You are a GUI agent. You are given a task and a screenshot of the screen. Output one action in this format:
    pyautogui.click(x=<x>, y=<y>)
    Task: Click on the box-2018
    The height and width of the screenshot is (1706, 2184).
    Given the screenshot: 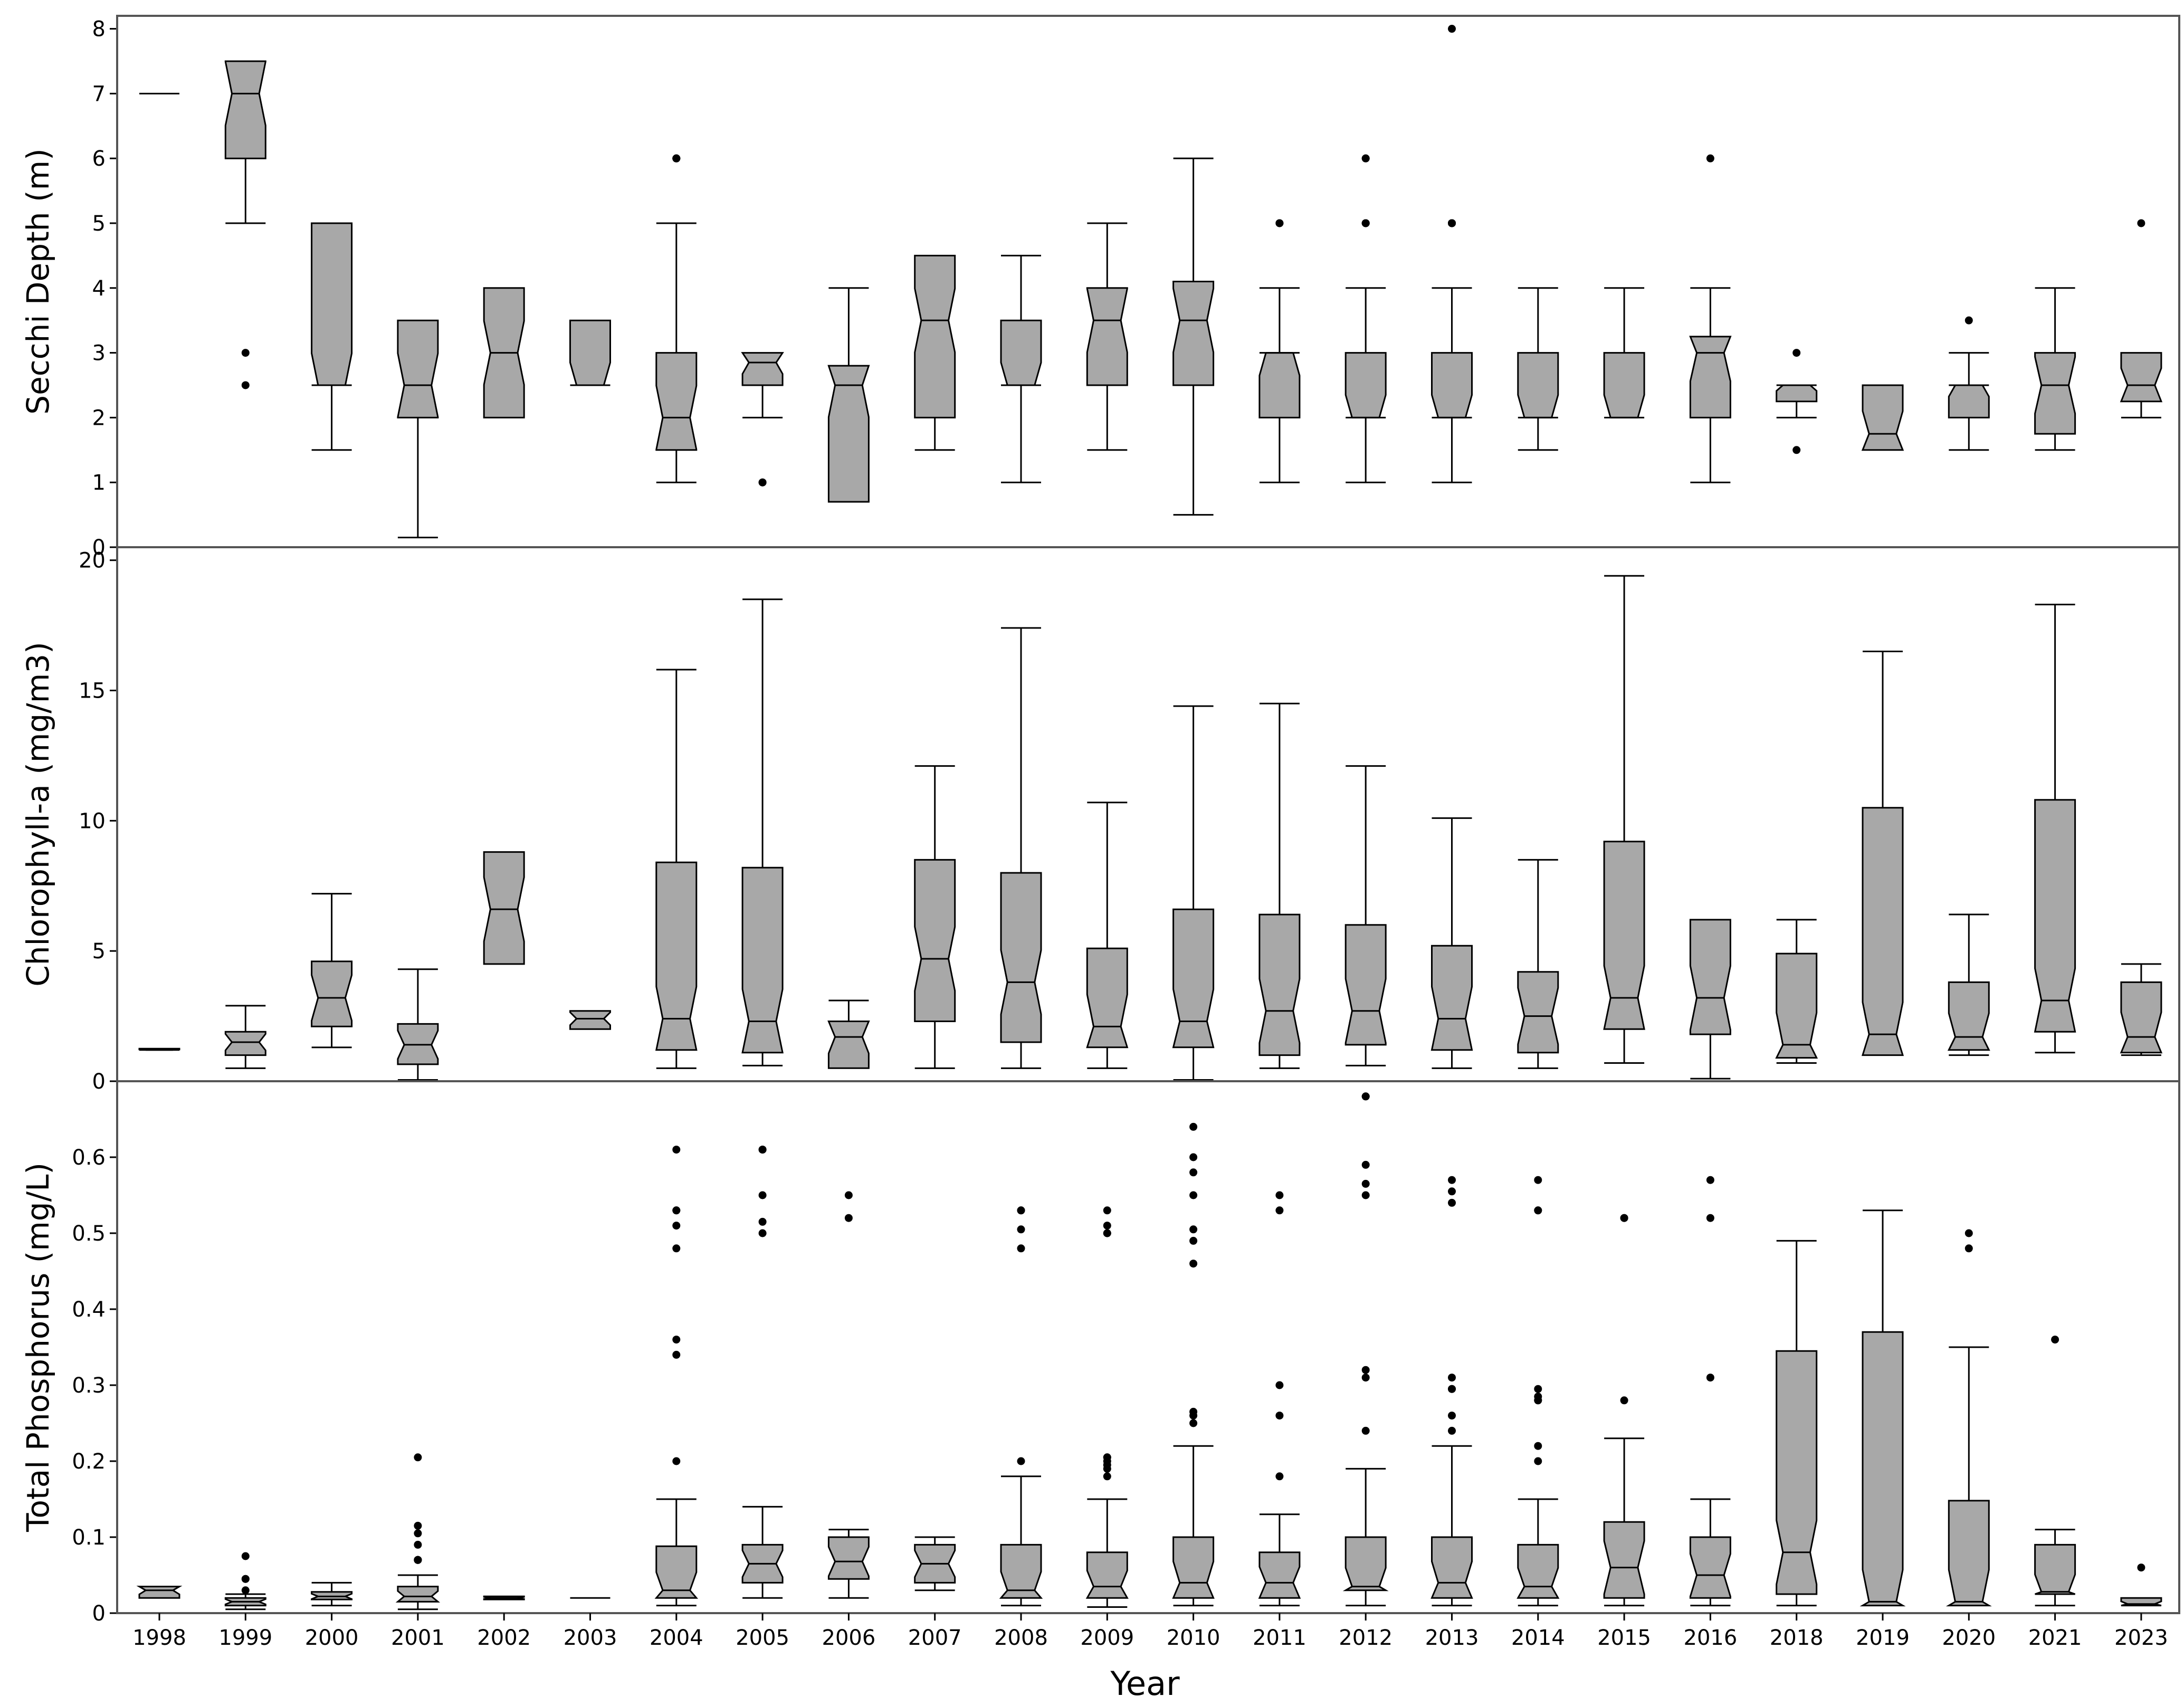 What is the action you would take?
    pyautogui.click(x=1797, y=401)
    